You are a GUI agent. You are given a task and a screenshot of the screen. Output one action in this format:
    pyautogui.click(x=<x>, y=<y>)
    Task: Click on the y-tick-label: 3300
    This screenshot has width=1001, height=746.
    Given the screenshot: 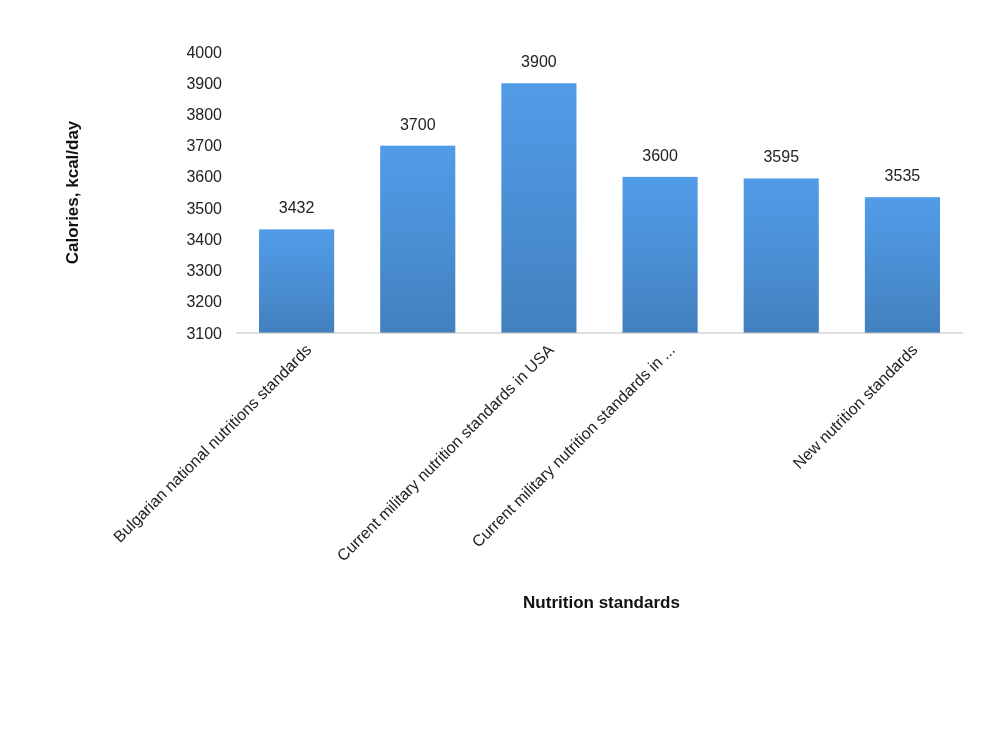 What is the action you would take?
    pyautogui.click(x=204, y=271)
    